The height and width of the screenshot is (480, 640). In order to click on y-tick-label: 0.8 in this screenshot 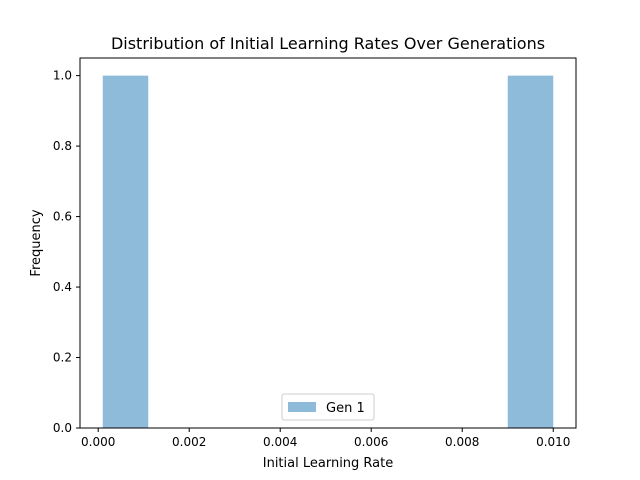, I will do `click(62, 146)`.